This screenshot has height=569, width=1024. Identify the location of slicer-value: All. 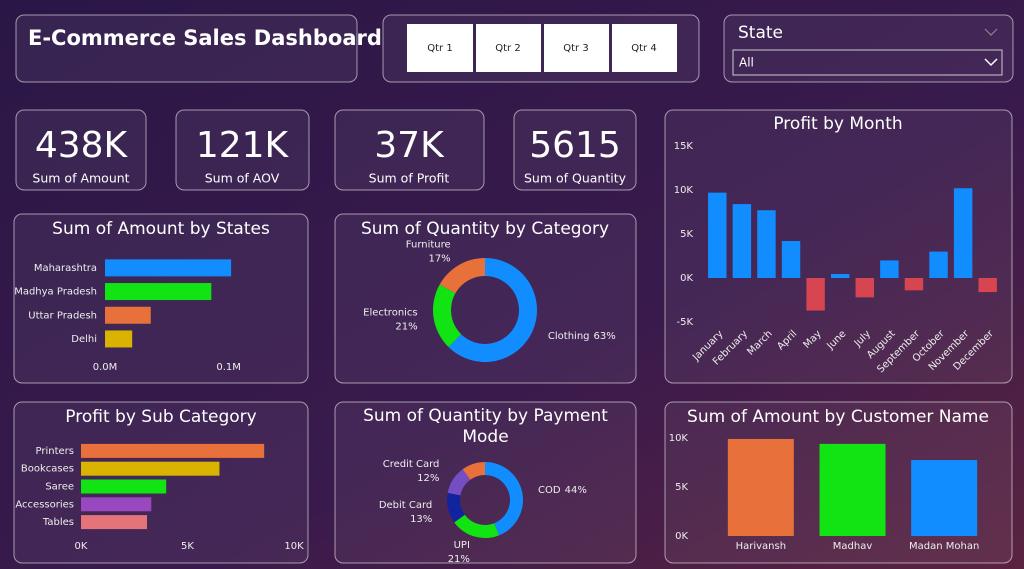
(746, 63).